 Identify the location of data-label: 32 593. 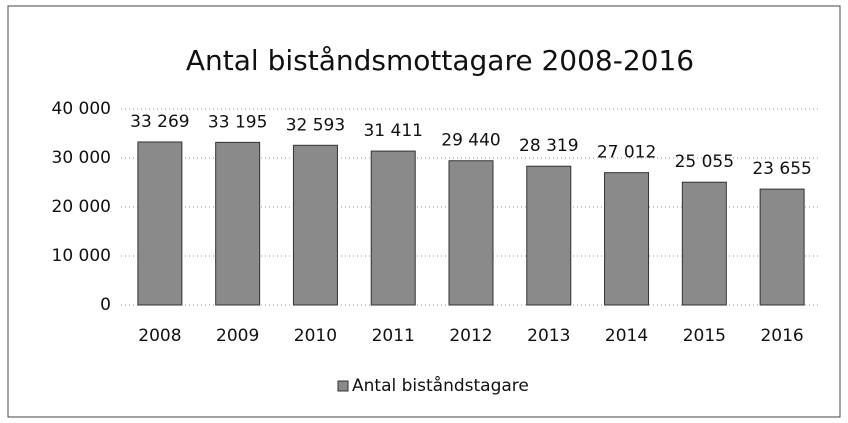
(315, 125).